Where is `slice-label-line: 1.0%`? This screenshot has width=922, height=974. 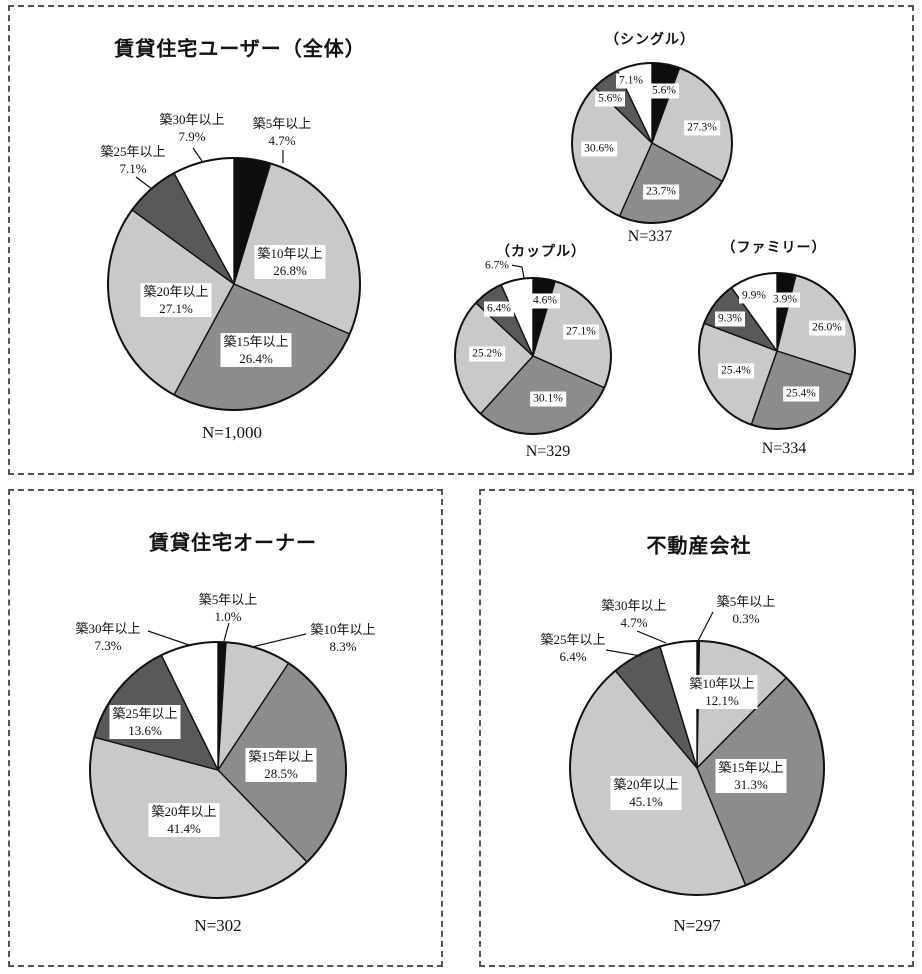 slice-label-line: 1.0% is located at coordinates (228, 616).